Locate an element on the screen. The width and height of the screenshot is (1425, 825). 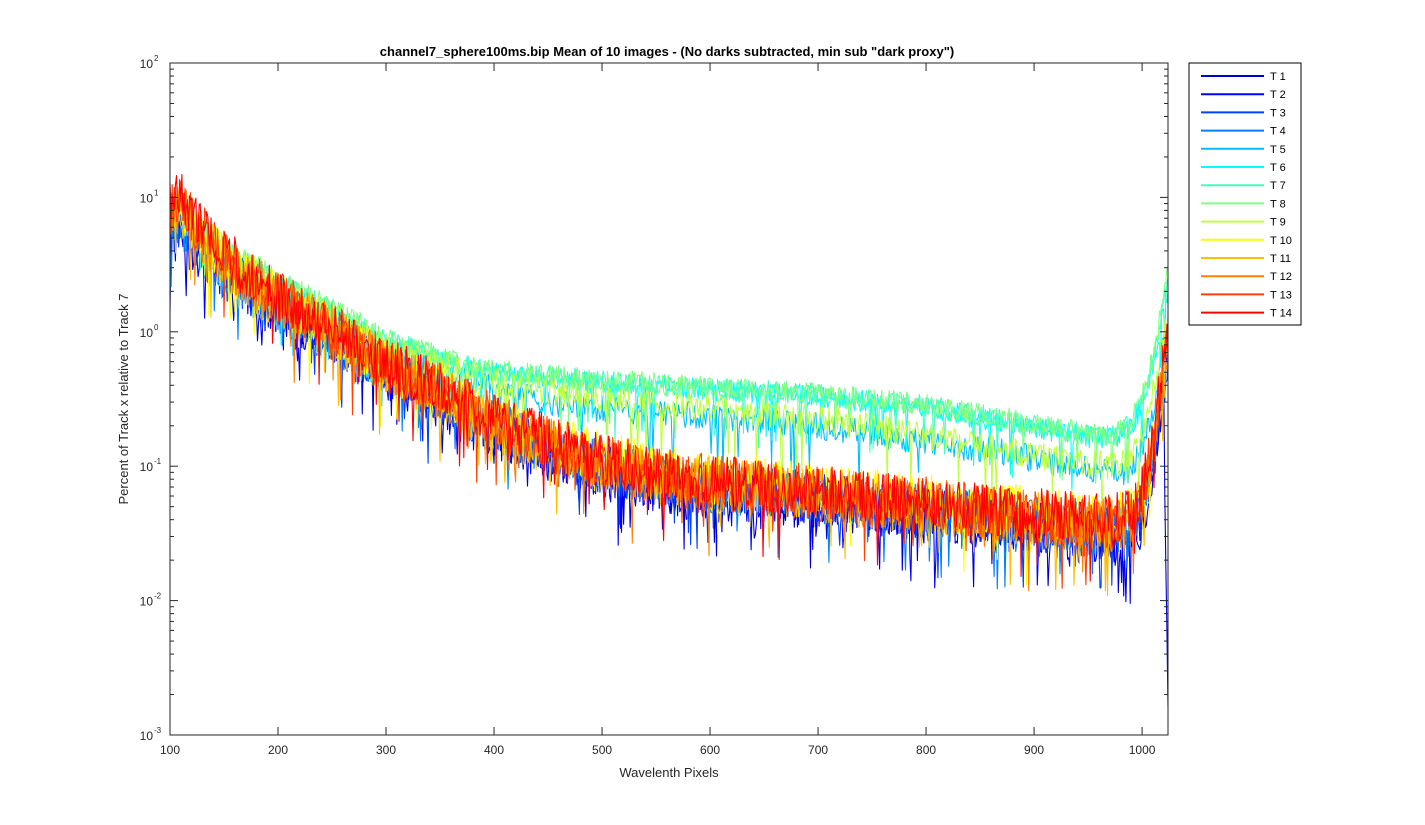
legend-label: T 12 is located at coordinates (1281, 277).